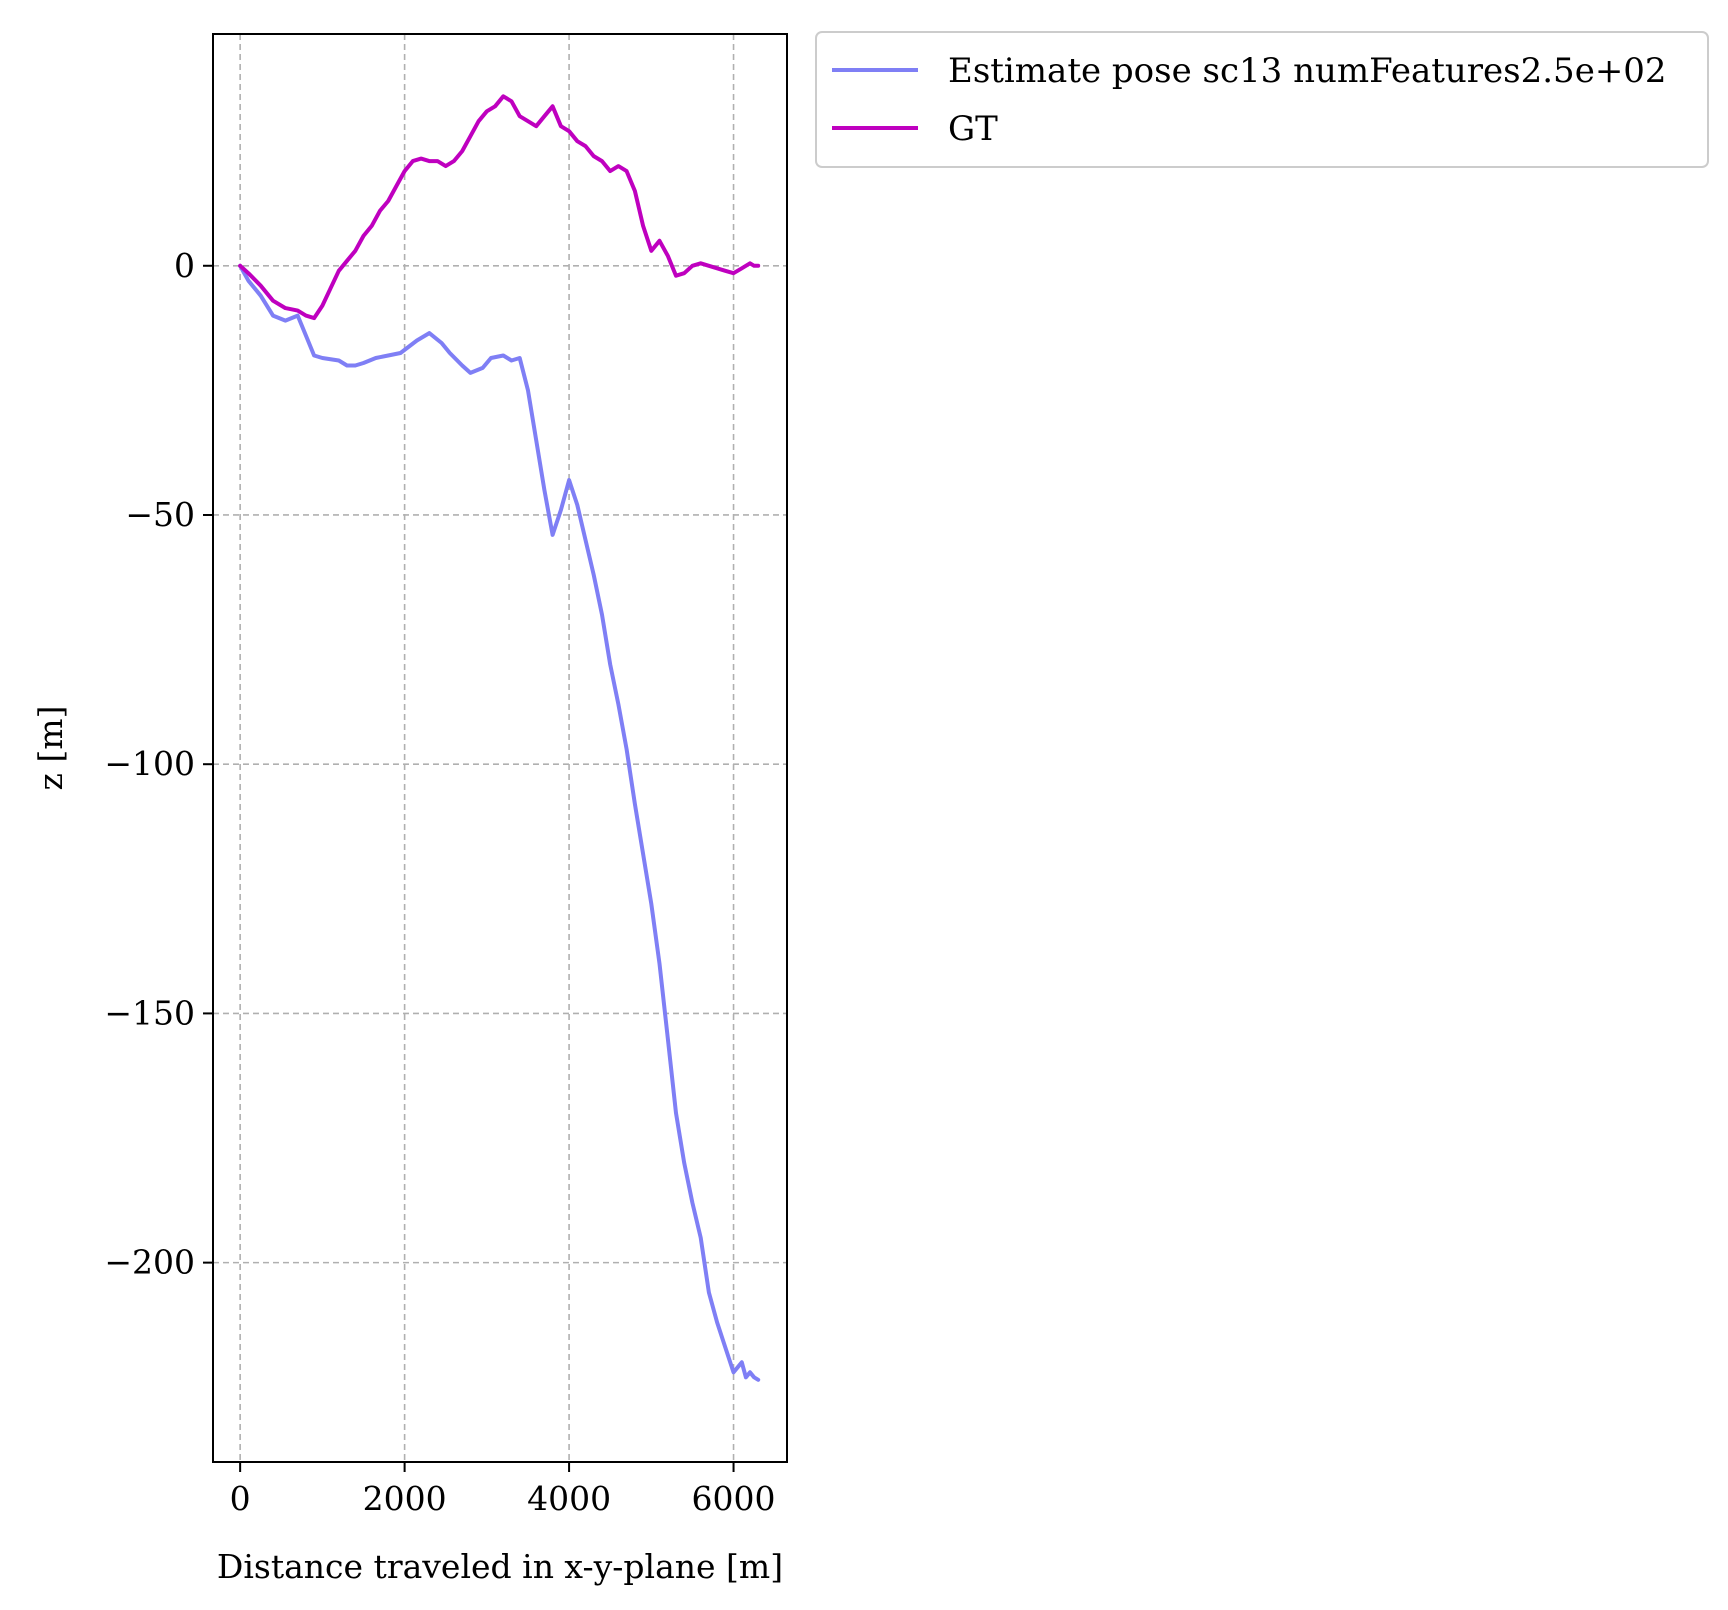 The width and height of the screenshot is (1728, 1610). Describe the element at coordinates (149, 1012) in the screenshot. I see `y-tick-label: −150` at that location.